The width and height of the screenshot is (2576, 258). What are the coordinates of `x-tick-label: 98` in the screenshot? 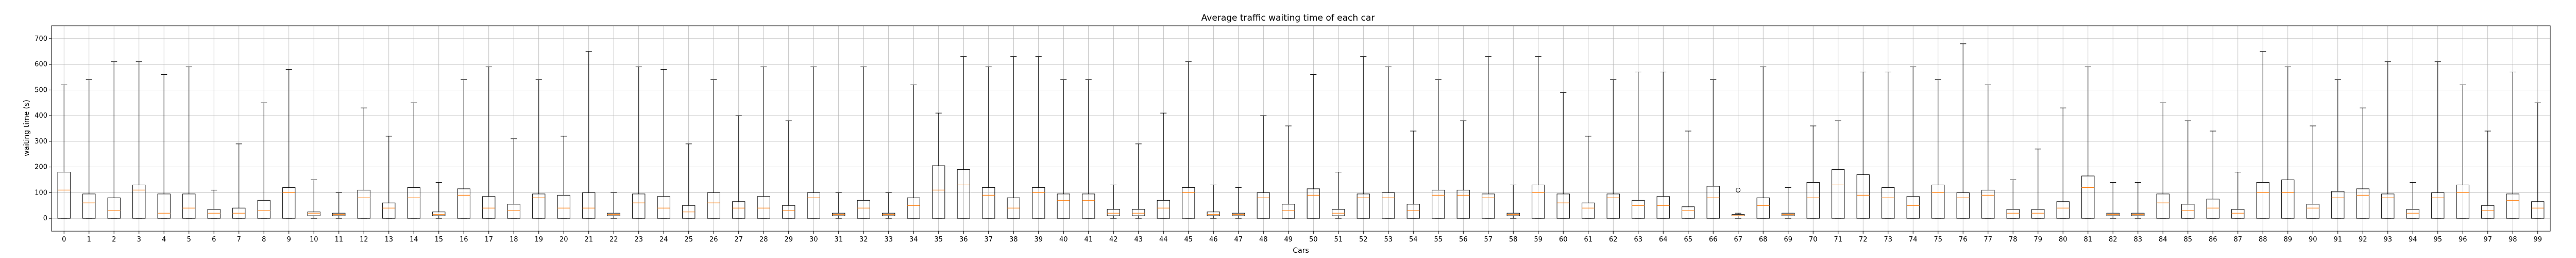 It's located at (2513, 240).